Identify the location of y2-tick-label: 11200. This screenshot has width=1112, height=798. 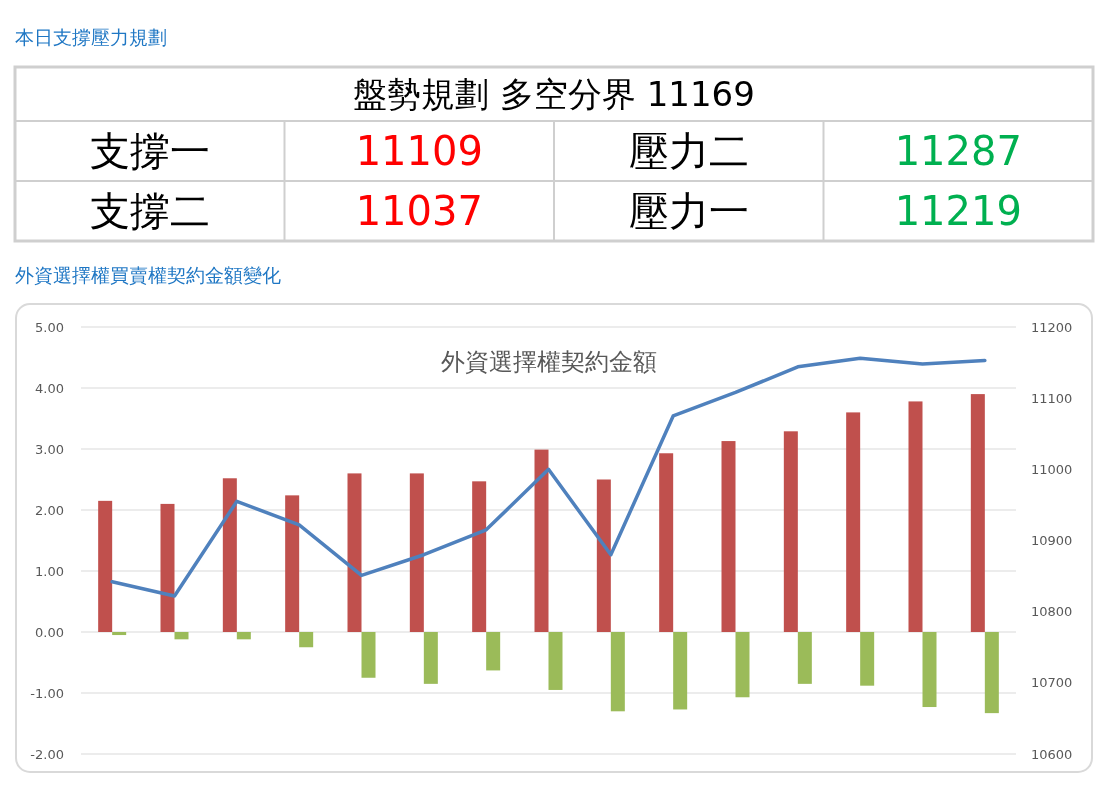
(1052, 327).